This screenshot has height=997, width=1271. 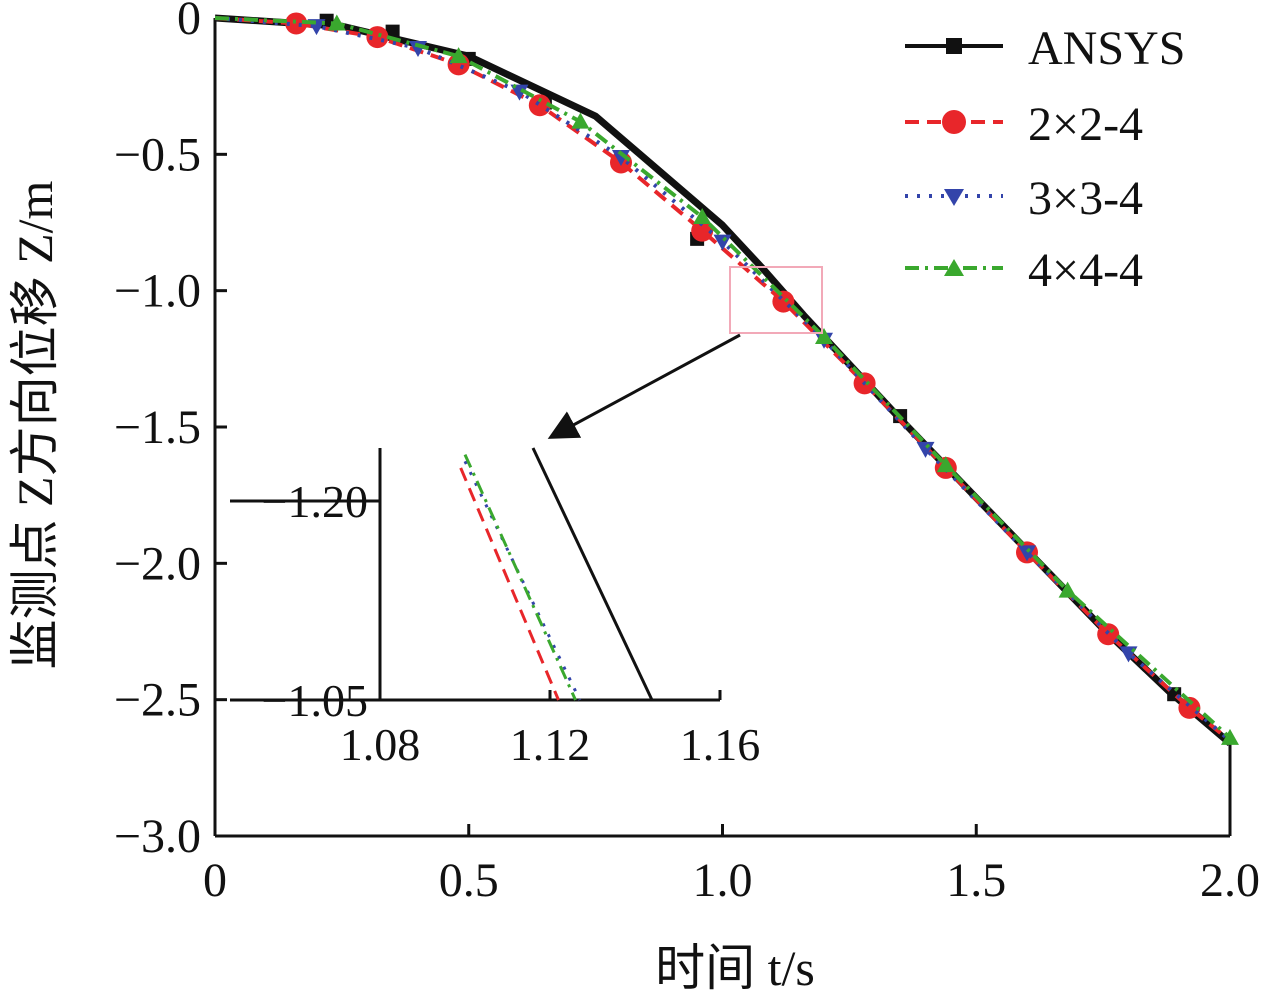 What do you see at coordinates (1230, 880) in the screenshot?
I see `x-tick-label: 2.0` at bounding box center [1230, 880].